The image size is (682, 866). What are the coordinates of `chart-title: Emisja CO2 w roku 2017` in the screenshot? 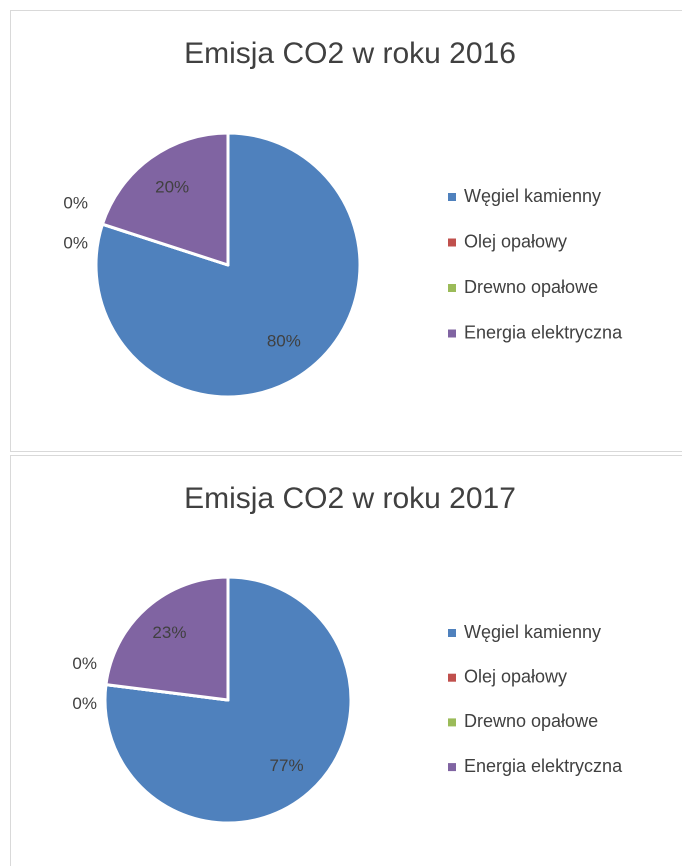 It's located at (350, 498).